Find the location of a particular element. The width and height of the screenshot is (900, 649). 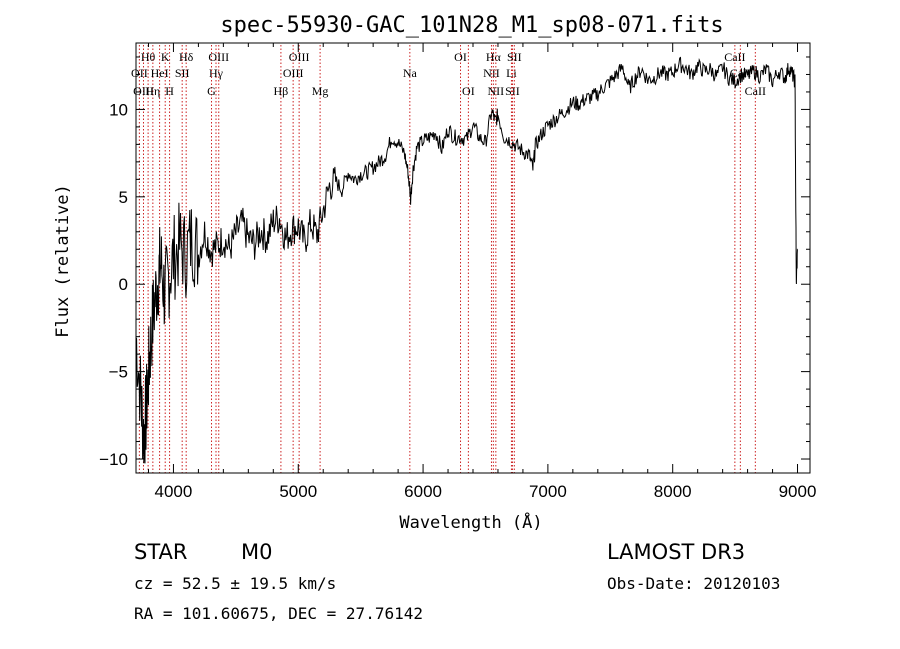

y-tick-label: −5 is located at coordinates (118, 372).